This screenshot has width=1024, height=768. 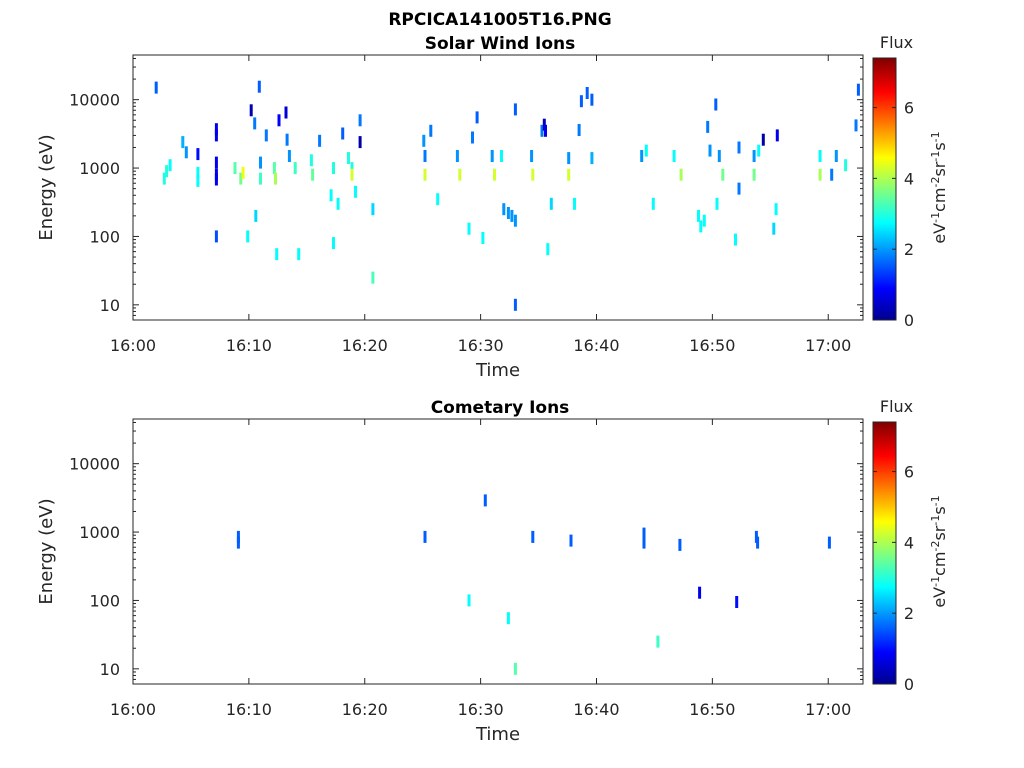 I want to click on figure-title: RPCICA141005T16.PNG, so click(x=499, y=20).